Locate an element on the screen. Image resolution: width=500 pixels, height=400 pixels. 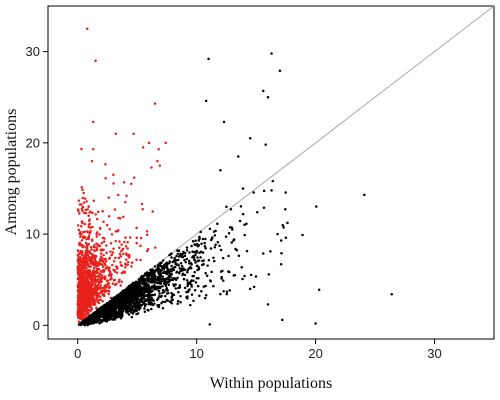
y-tick-label: 20 is located at coordinates (33, 142).